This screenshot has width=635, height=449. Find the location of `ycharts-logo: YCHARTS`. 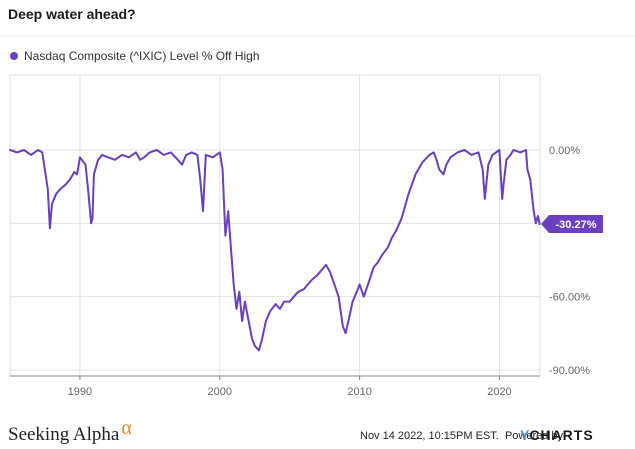

ycharts-logo: YCHARTS is located at coordinates (557, 435).